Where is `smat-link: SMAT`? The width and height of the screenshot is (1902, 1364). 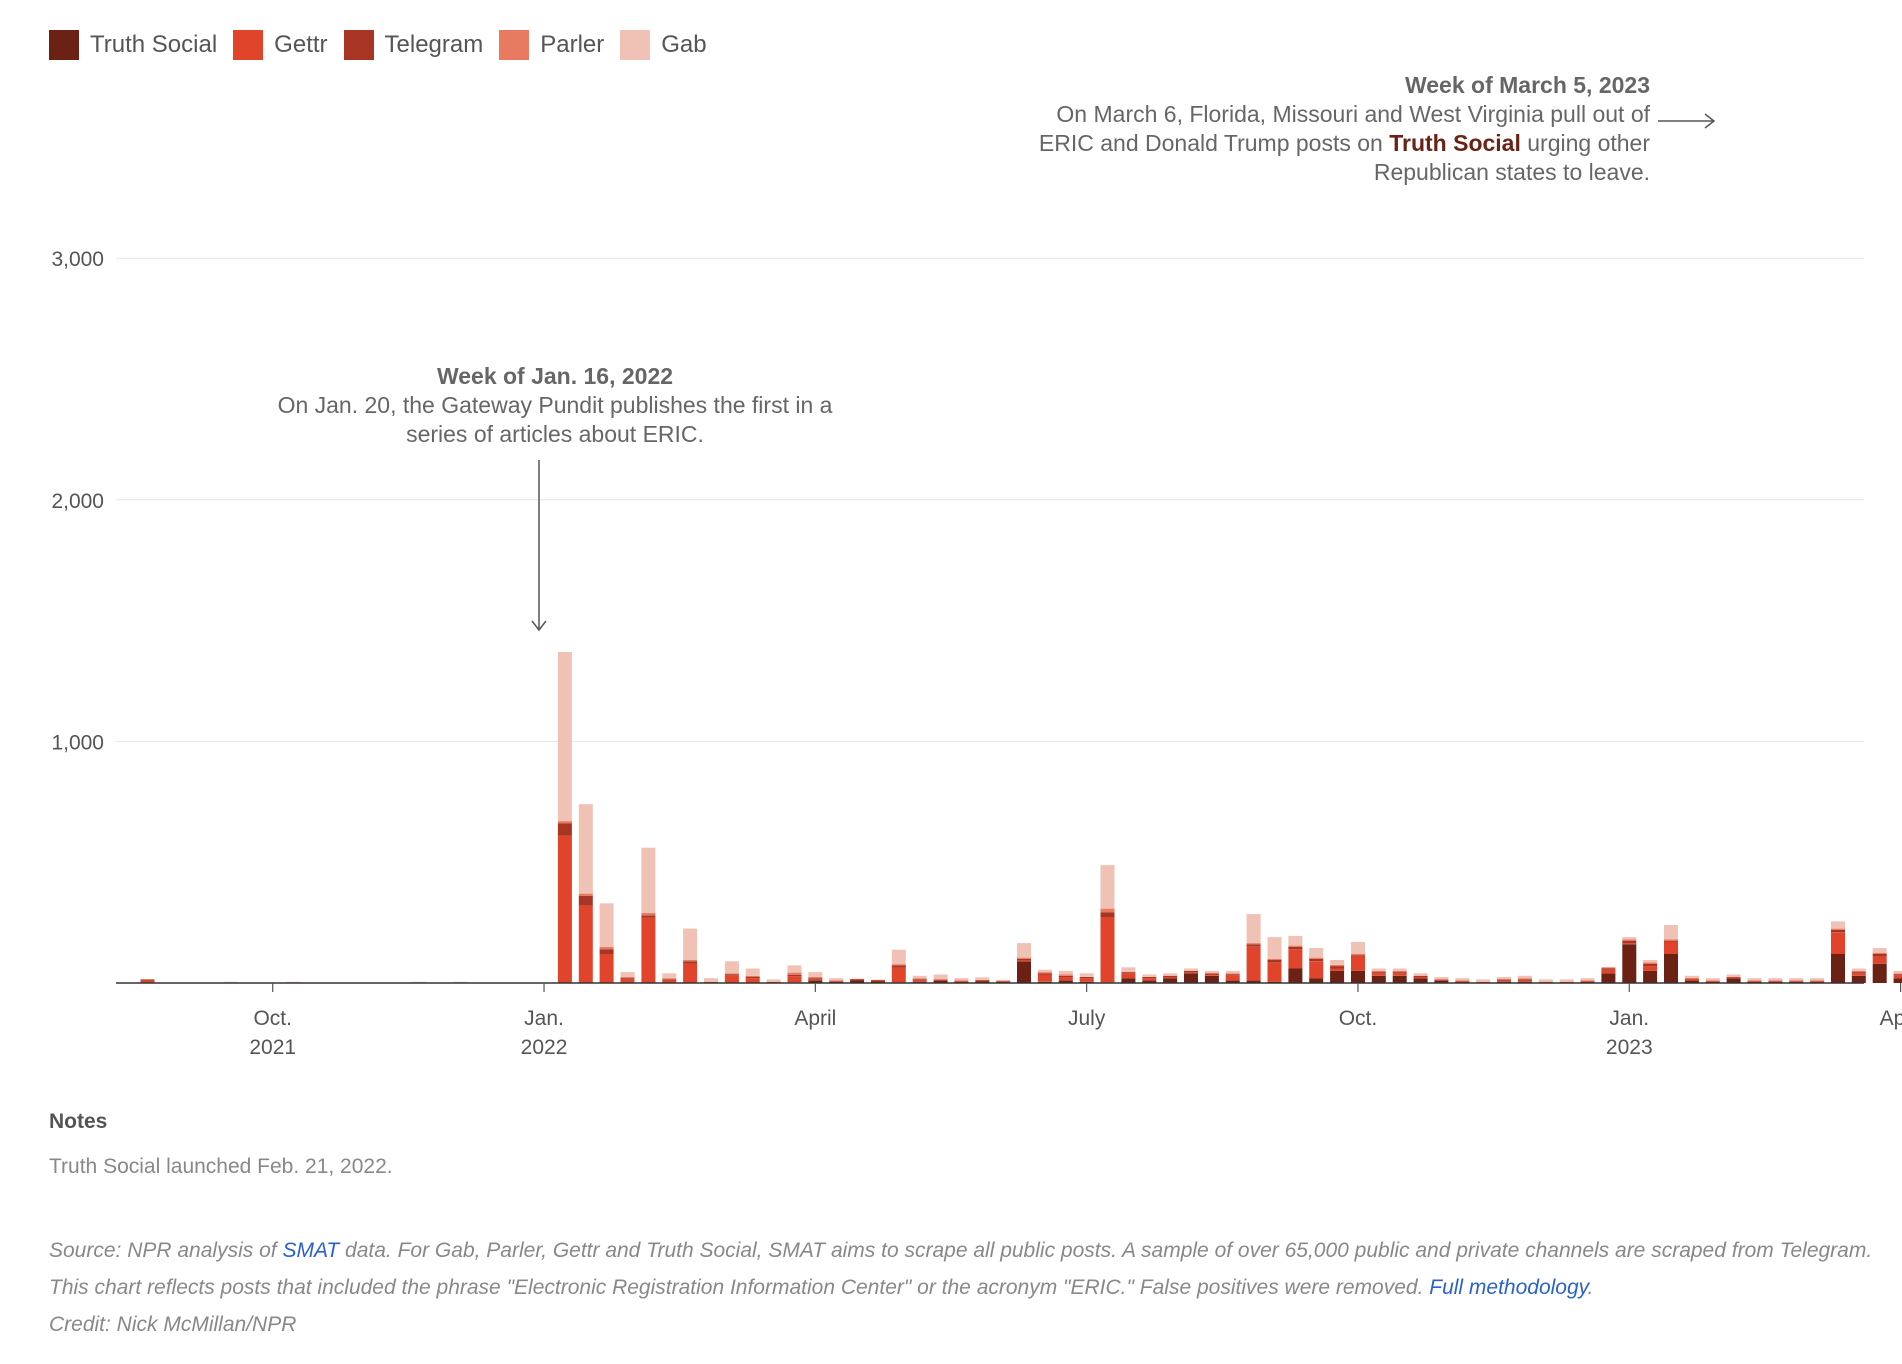
smat-link: SMAT is located at coordinates (311, 1250).